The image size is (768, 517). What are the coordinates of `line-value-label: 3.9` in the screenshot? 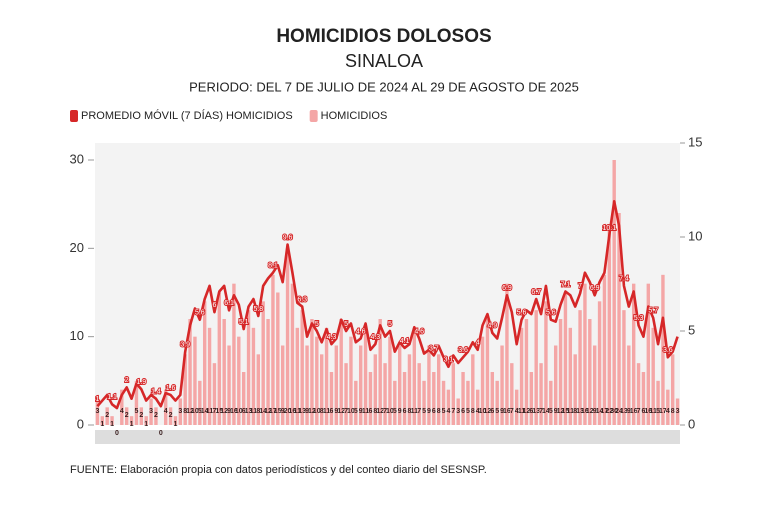 It's located at (185, 345).